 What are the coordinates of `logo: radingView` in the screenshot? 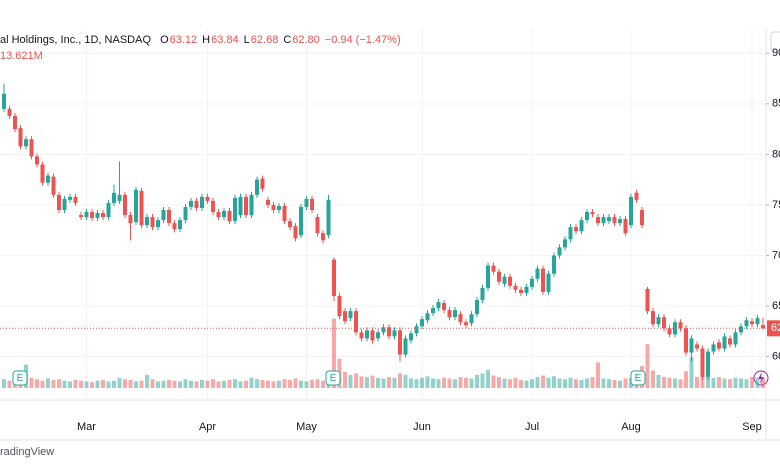 It's located at (27, 452).